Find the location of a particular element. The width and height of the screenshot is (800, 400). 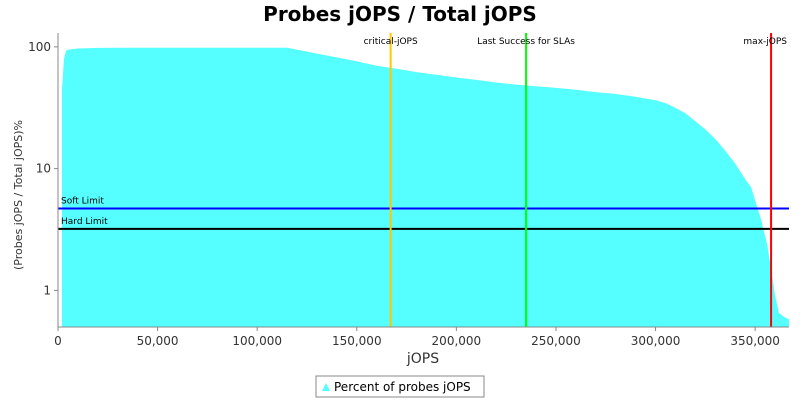

legend-box is located at coordinates (400, 386).